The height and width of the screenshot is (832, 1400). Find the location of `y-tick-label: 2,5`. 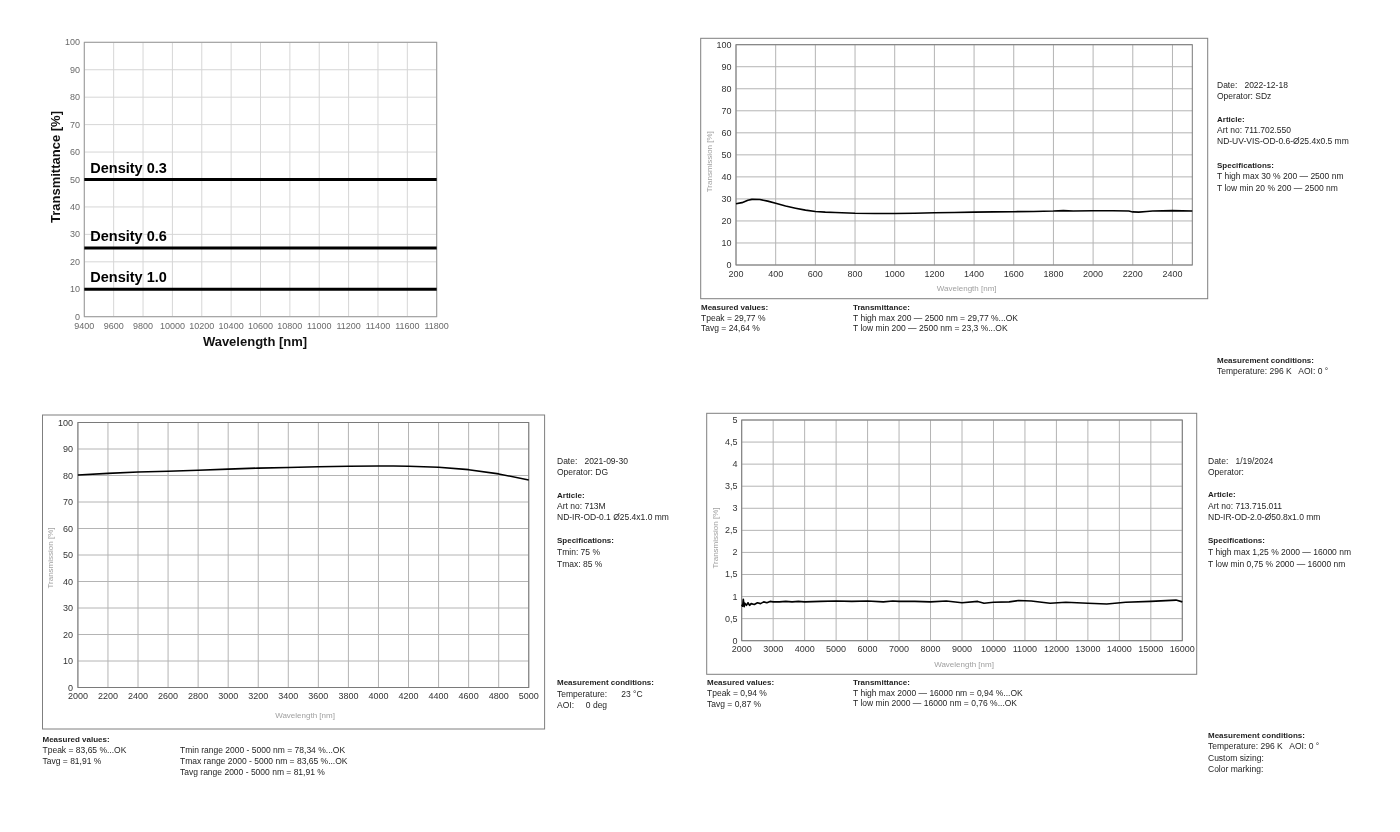

y-tick-label: 2,5 is located at coordinates (731, 530).